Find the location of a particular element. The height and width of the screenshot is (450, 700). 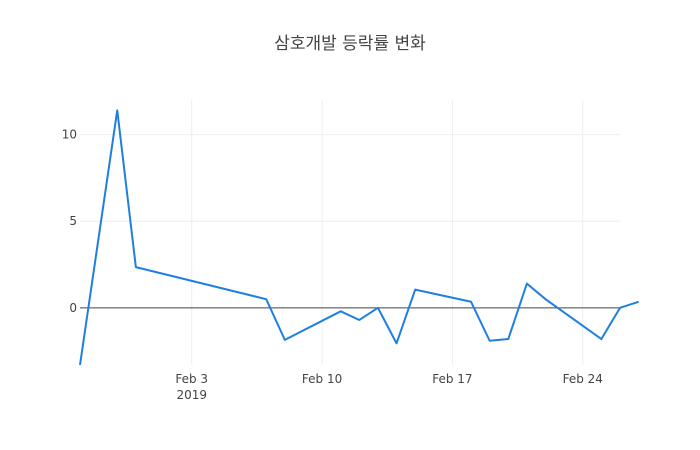

y-tick-labels: 0 5 10 is located at coordinates (69, 221).